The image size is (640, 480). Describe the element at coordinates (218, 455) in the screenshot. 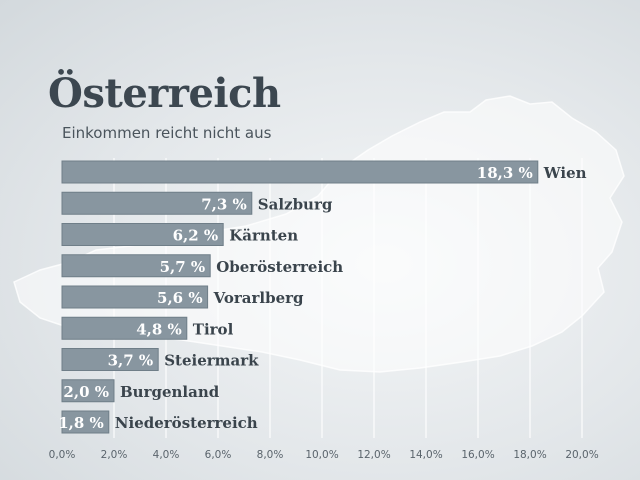

I see `x-tick-label: 6,0%` at that location.